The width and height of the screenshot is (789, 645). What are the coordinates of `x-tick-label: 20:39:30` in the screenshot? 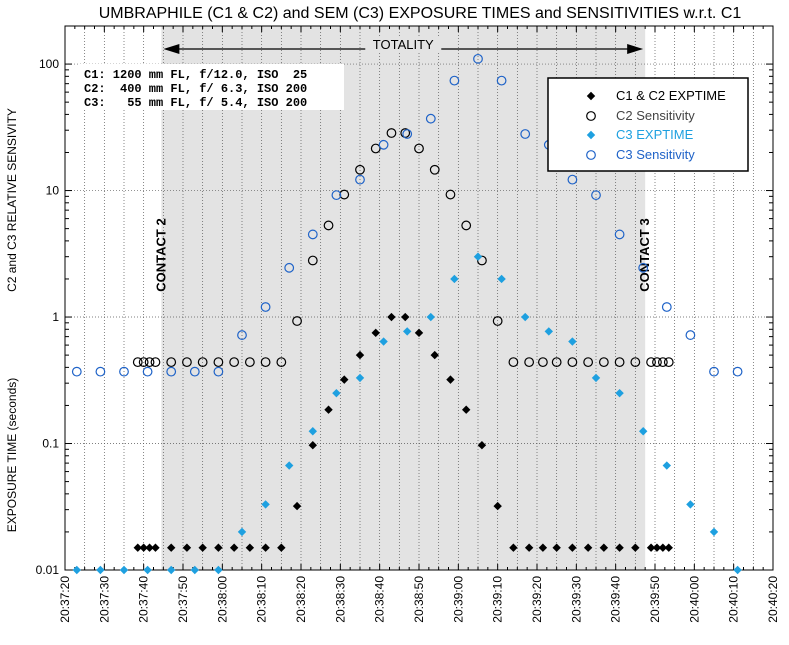 It's located at (576, 599).